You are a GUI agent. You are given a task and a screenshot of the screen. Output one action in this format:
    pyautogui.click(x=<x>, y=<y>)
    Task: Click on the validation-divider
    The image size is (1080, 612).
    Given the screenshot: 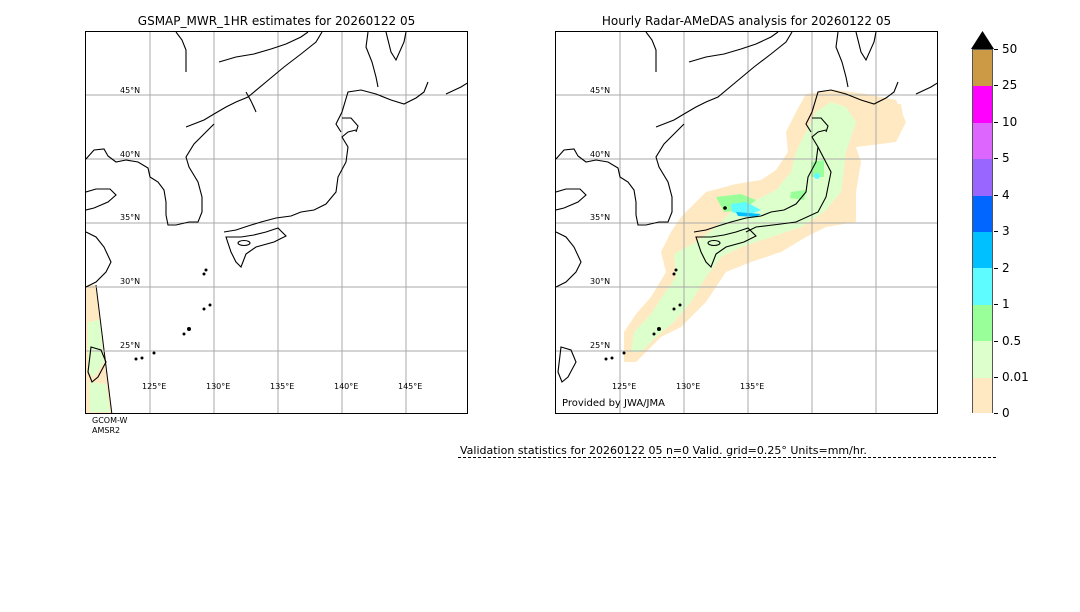 What is the action you would take?
    pyautogui.click(x=727, y=457)
    